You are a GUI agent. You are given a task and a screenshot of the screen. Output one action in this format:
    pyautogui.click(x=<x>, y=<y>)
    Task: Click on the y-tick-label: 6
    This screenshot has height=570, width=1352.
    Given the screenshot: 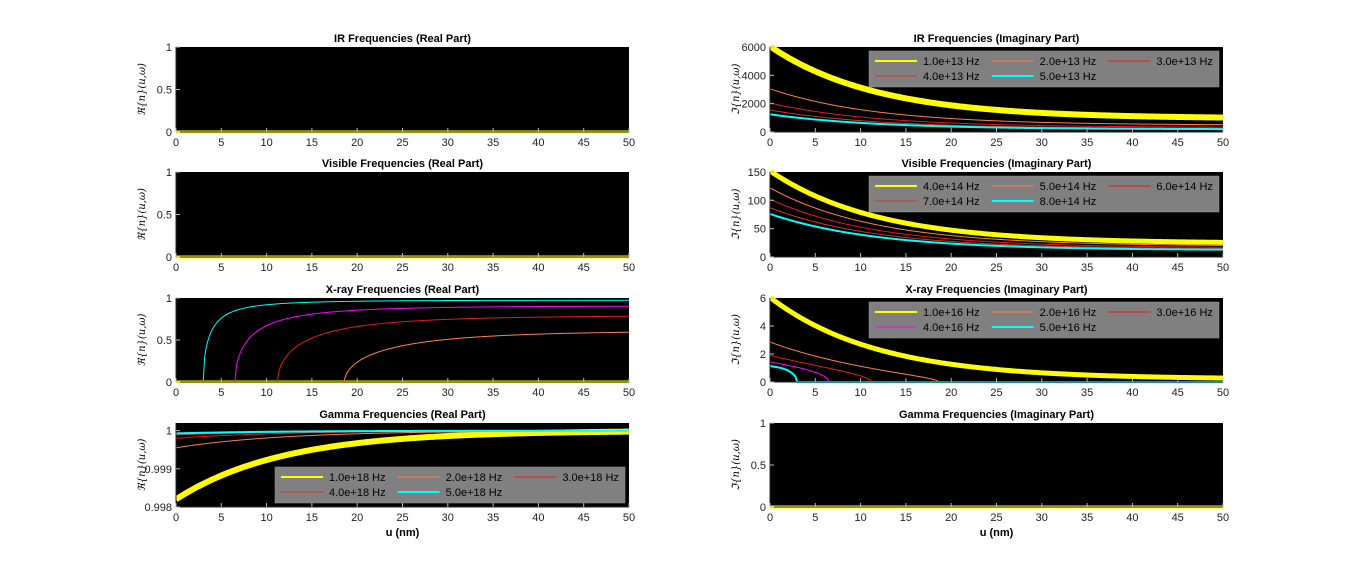 What is the action you would take?
    pyautogui.click(x=763, y=299)
    